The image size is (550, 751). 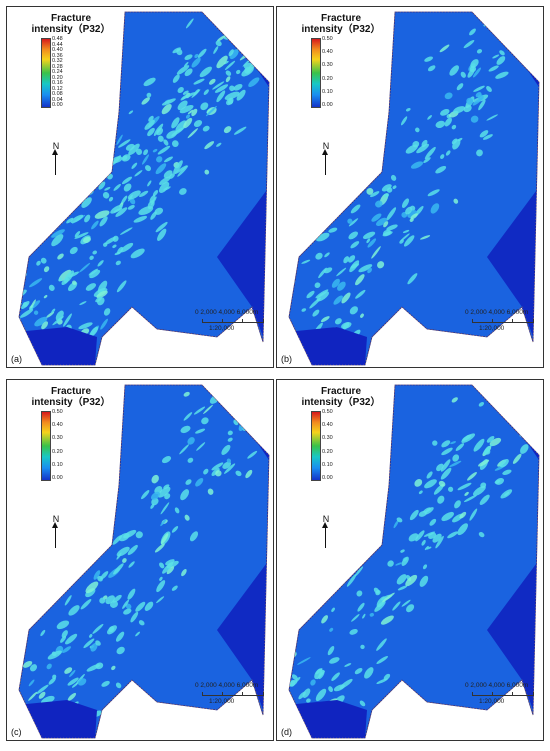 I want to click on panel-label: (b), so click(x=286, y=359).